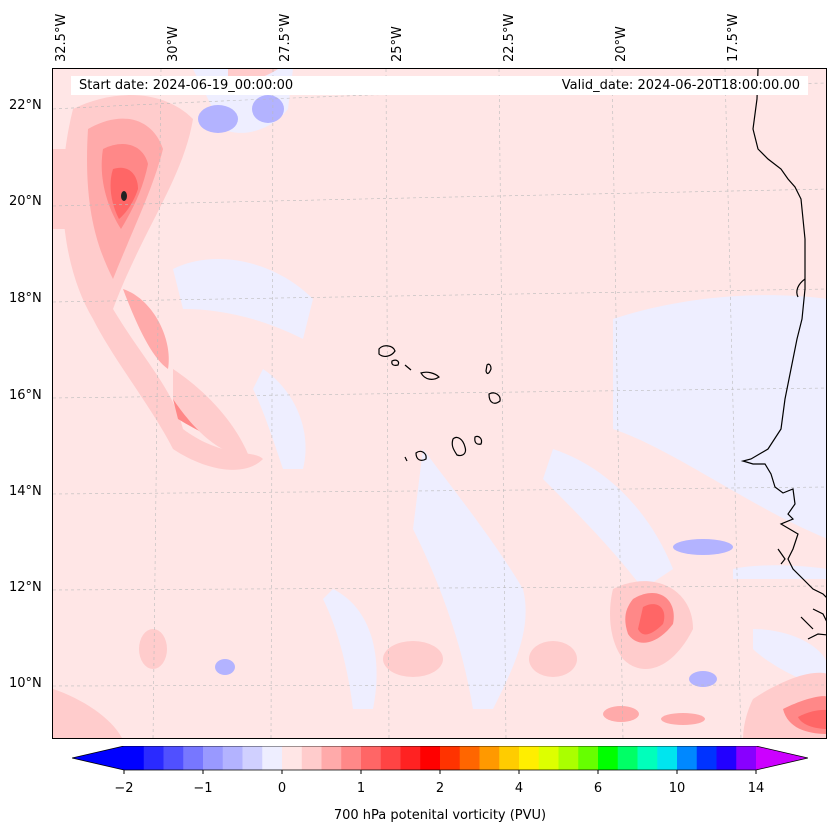 This screenshot has height=836, width=837. Describe the element at coordinates (440, 815) in the screenshot. I see `colorbar-label: 700 hPa potenital vorticity (PVU)` at that location.